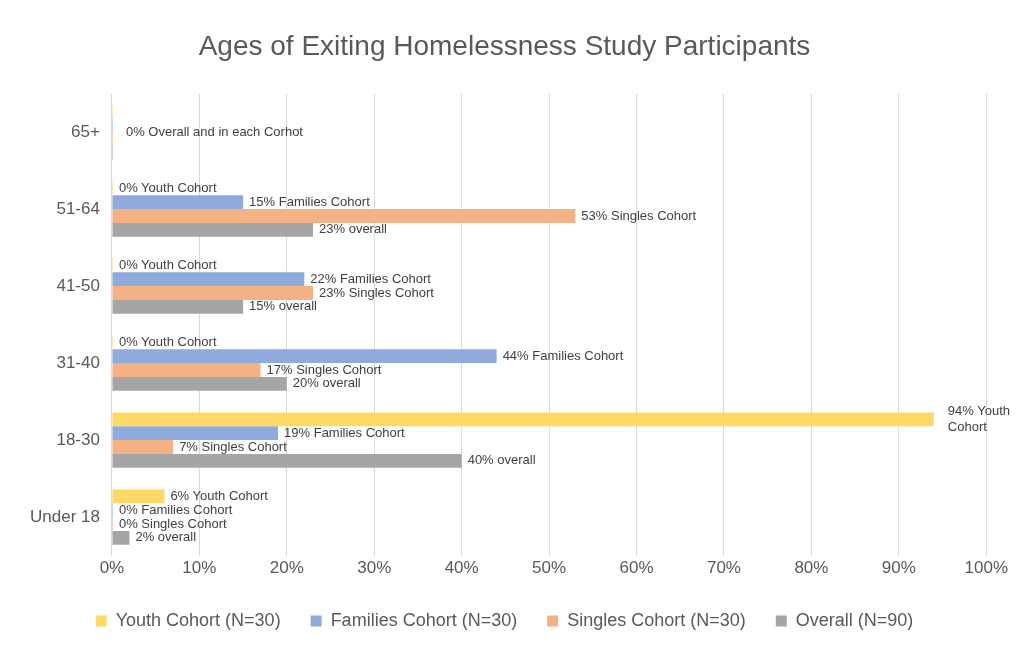  Describe the element at coordinates (371, 278) in the screenshot. I see `data-label: 22% Families Cohort` at that location.